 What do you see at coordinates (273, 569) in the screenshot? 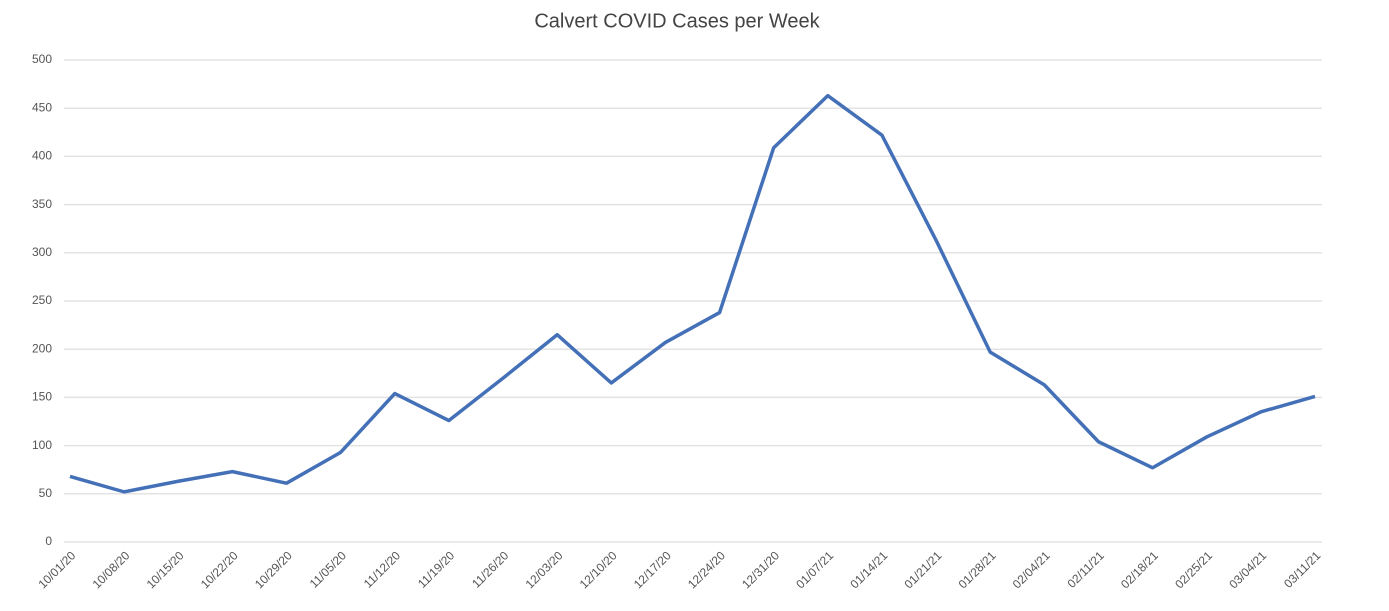
I see `x-tick-label: 10/29/20` at bounding box center [273, 569].